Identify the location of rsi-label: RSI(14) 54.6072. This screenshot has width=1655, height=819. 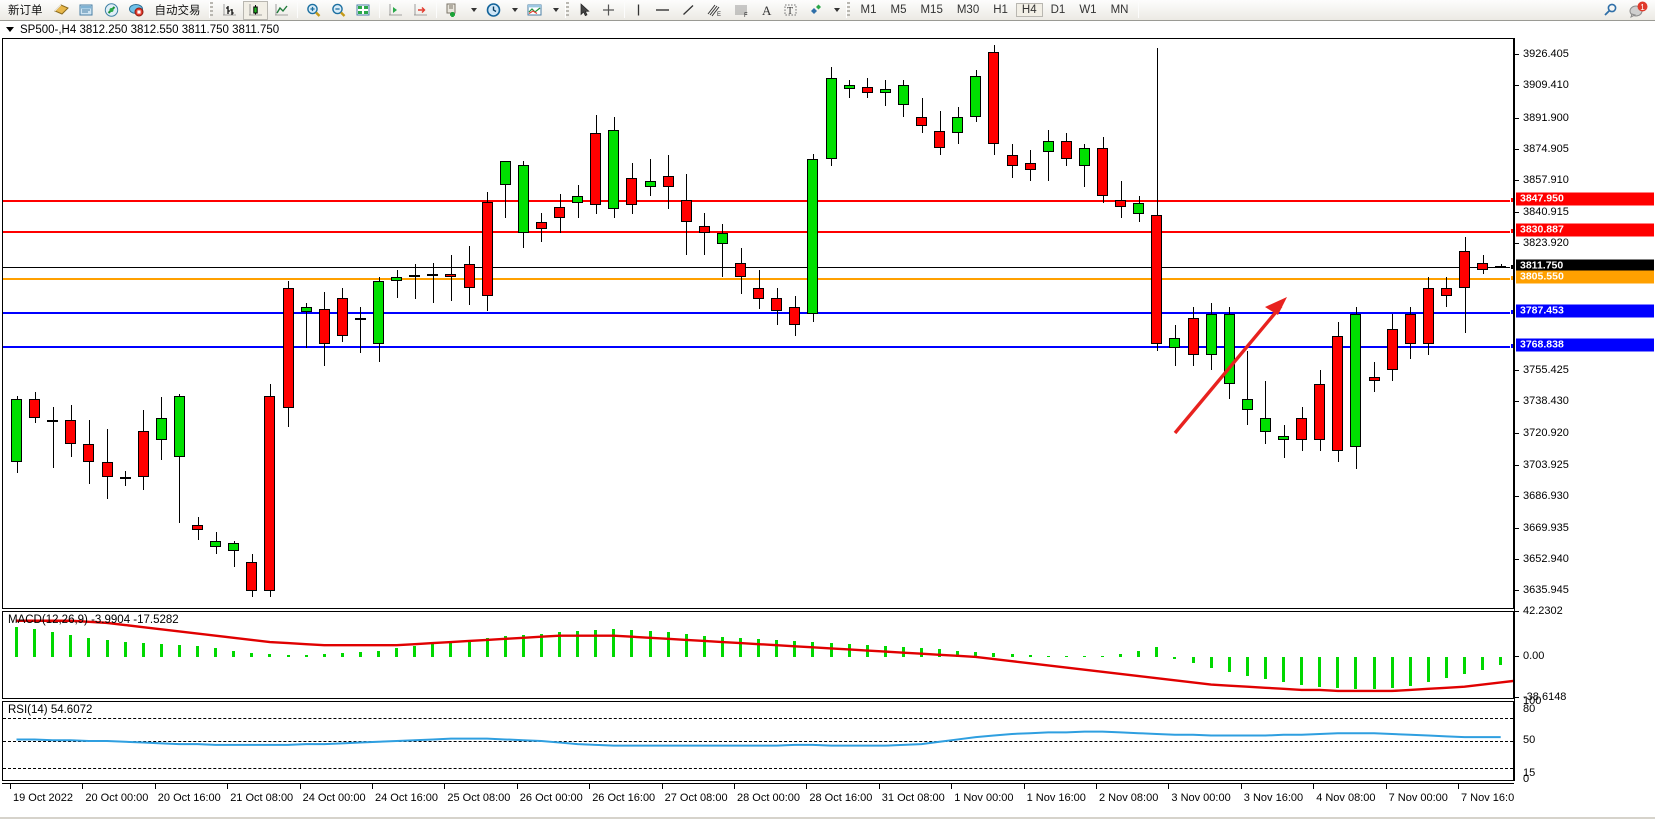
(50, 710).